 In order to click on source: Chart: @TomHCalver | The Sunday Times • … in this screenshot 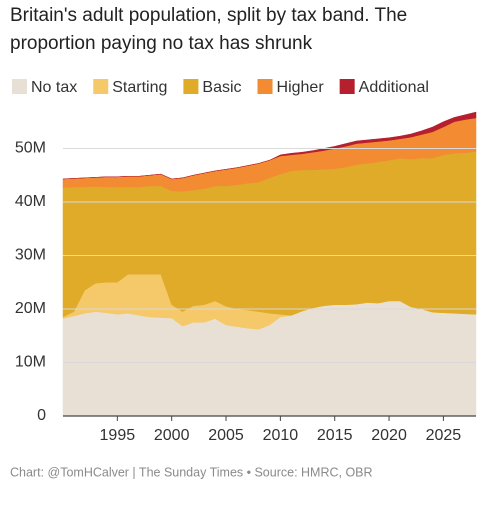, I will do `click(191, 472)`.